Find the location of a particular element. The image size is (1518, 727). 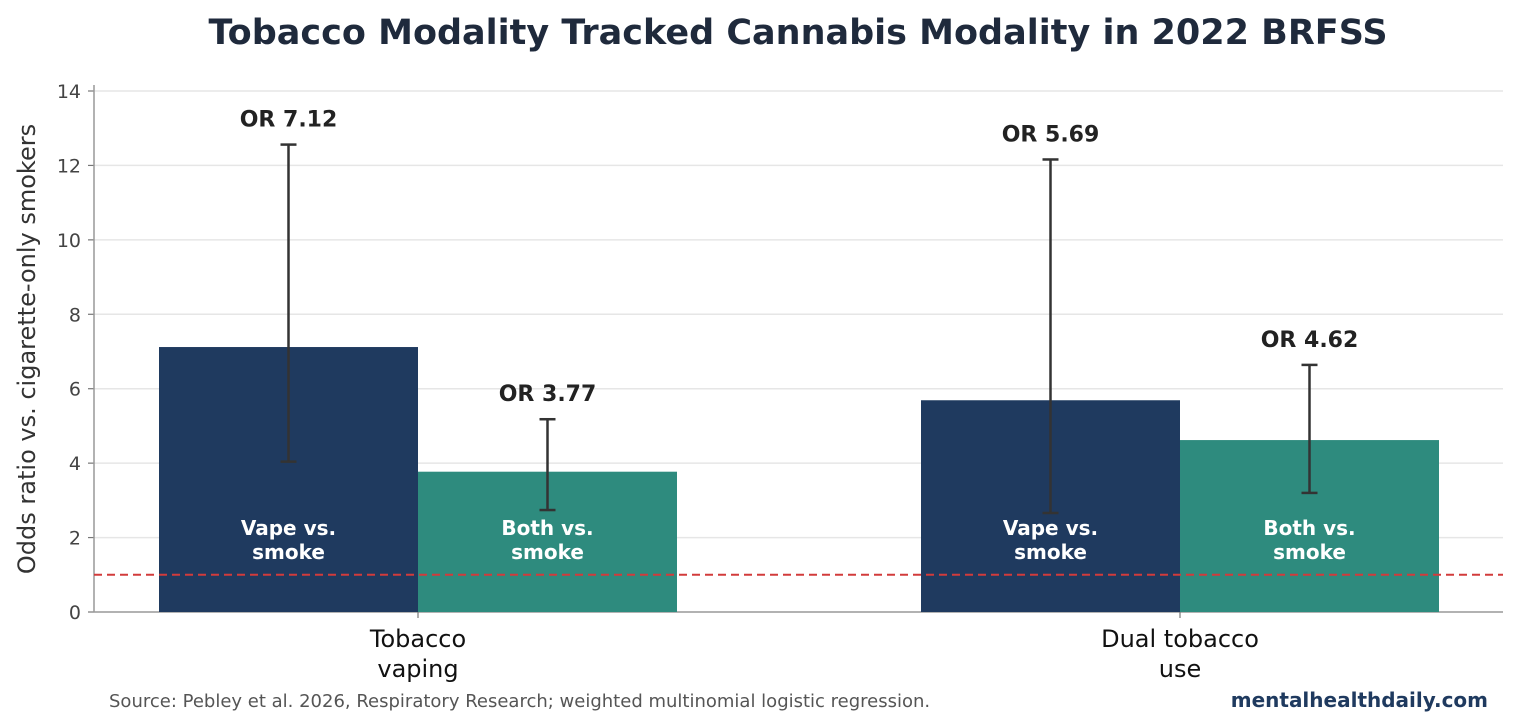

y-tick-label: 0 is located at coordinates (75, 613).